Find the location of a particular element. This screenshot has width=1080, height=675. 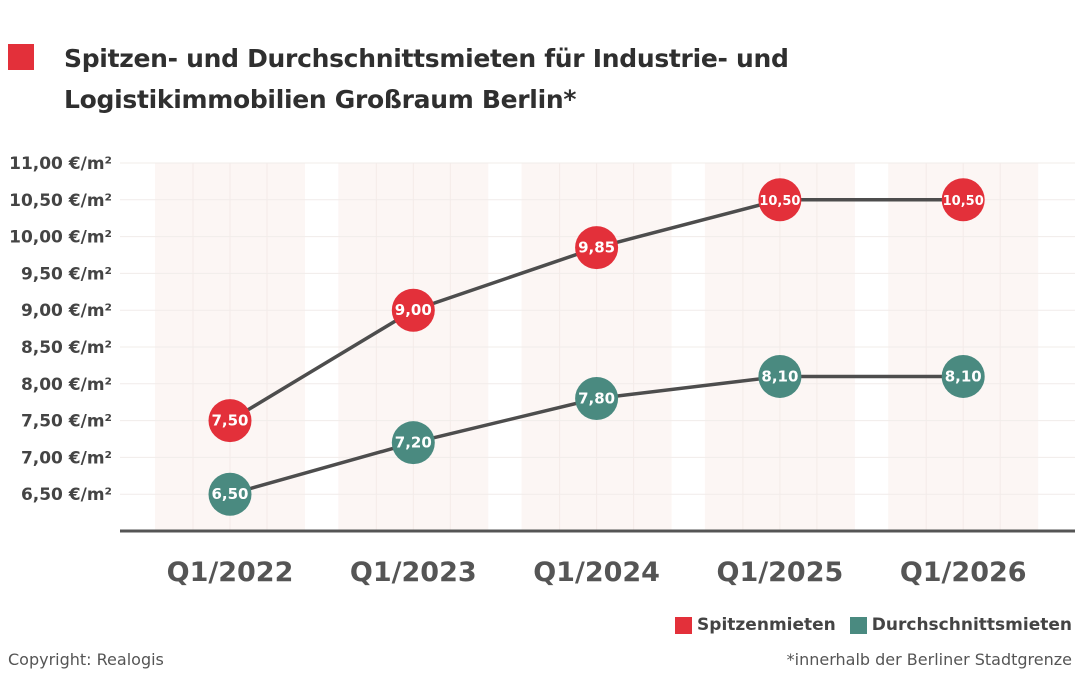

data-label: 6,50 is located at coordinates (229, 494).